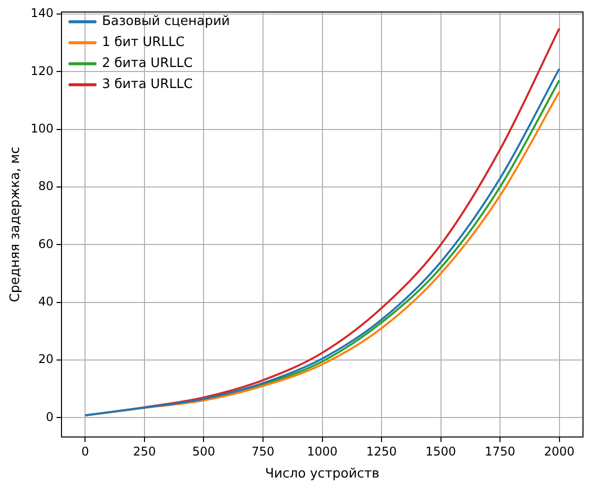  I want to click on y-tick-label: 60, so click(46, 243).